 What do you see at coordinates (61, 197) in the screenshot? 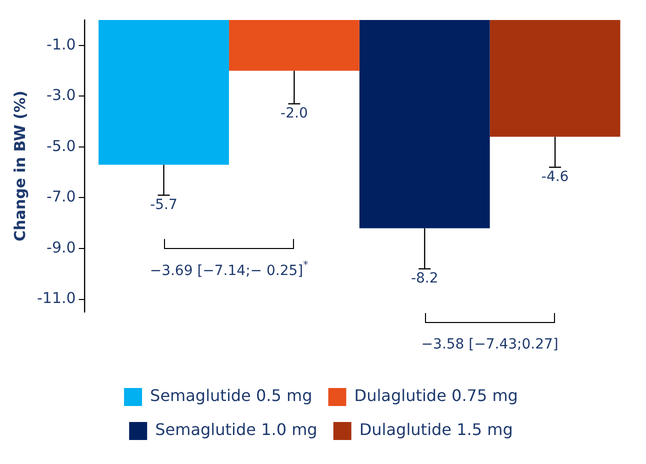
I see `y-tick-label: -7.0` at bounding box center [61, 197].